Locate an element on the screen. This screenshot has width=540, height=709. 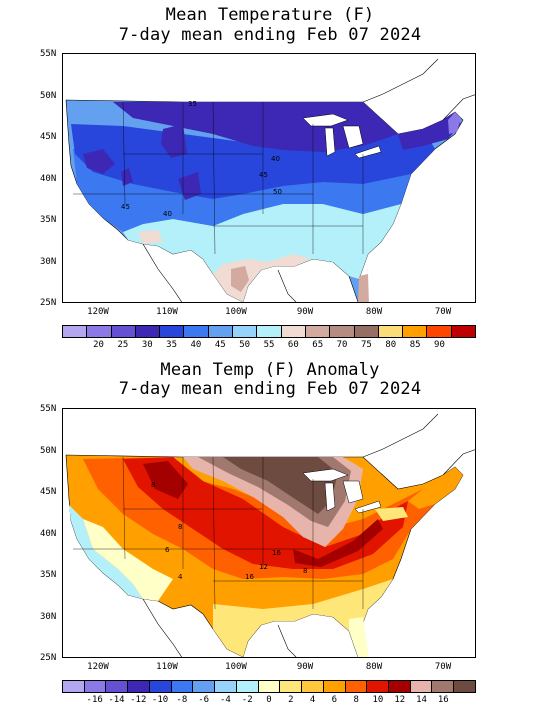
bottom-lake-erie is located at coordinates (368, 507).